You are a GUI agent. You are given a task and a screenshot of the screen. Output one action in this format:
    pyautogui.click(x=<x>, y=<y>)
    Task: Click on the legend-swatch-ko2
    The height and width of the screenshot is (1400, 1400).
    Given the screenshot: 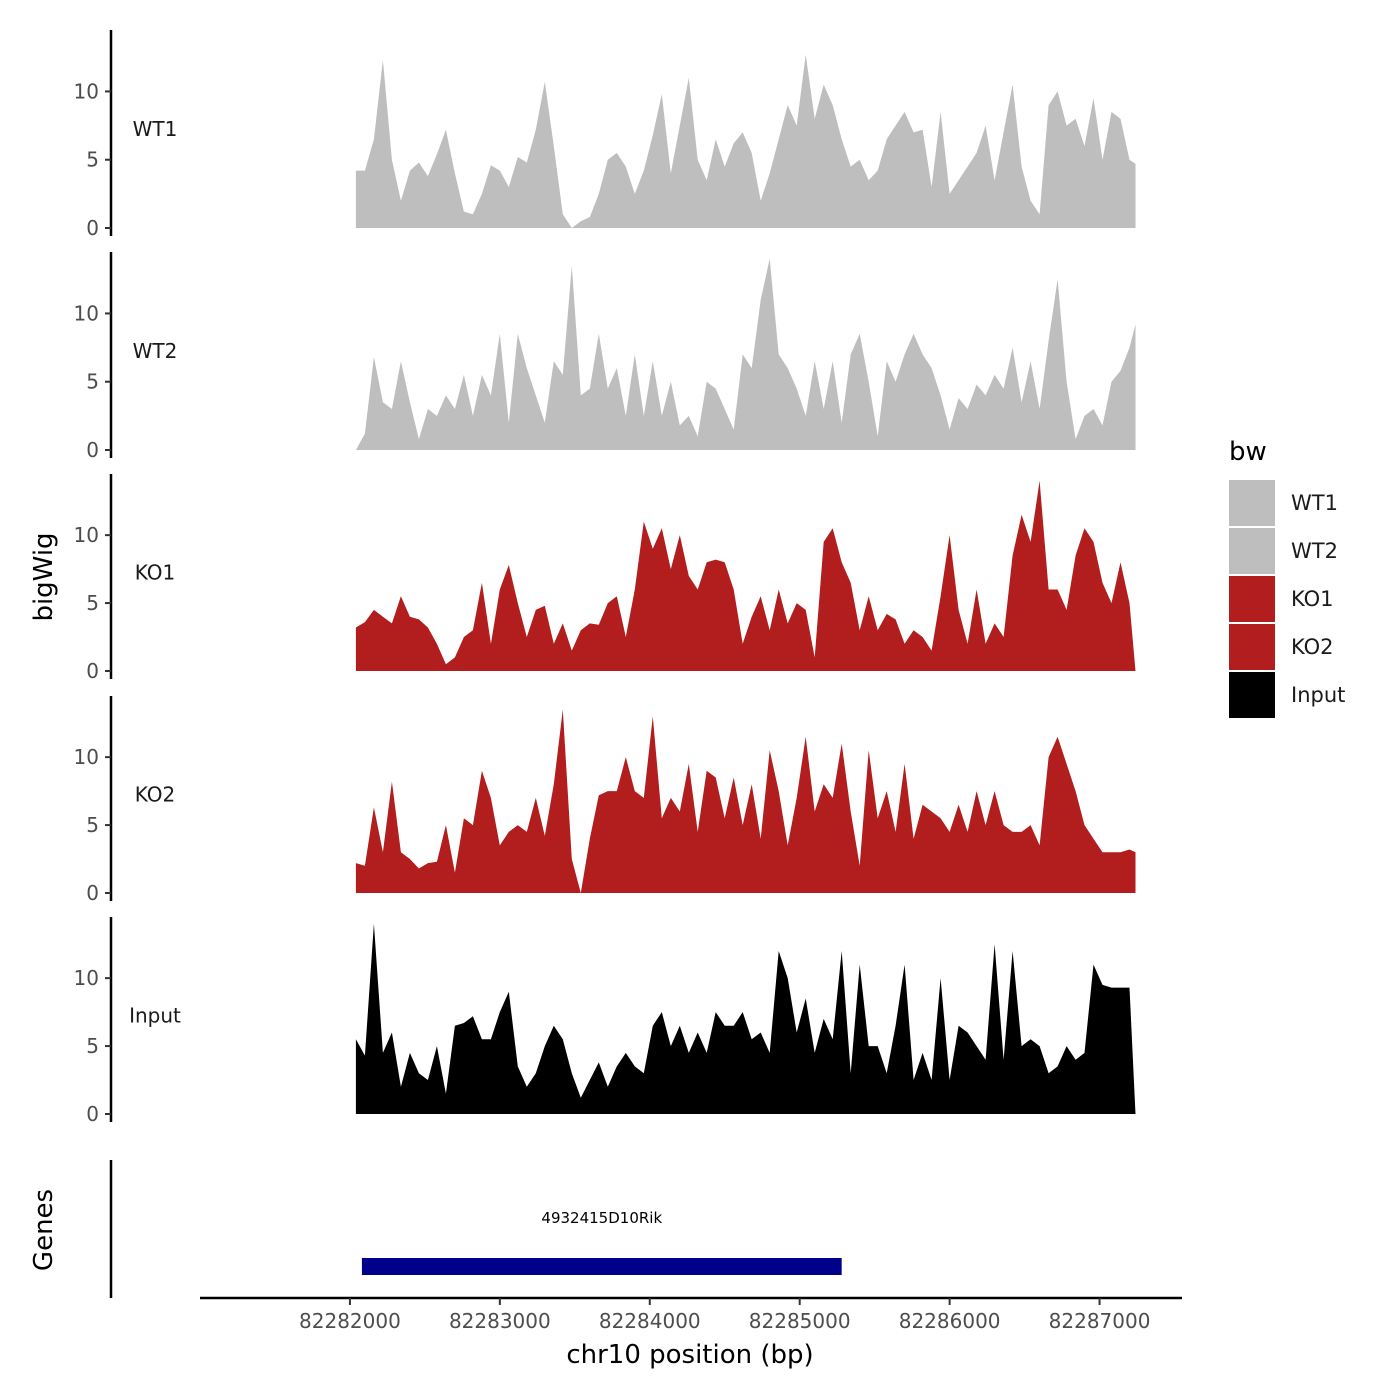 What is the action you would take?
    pyautogui.click(x=1252, y=647)
    